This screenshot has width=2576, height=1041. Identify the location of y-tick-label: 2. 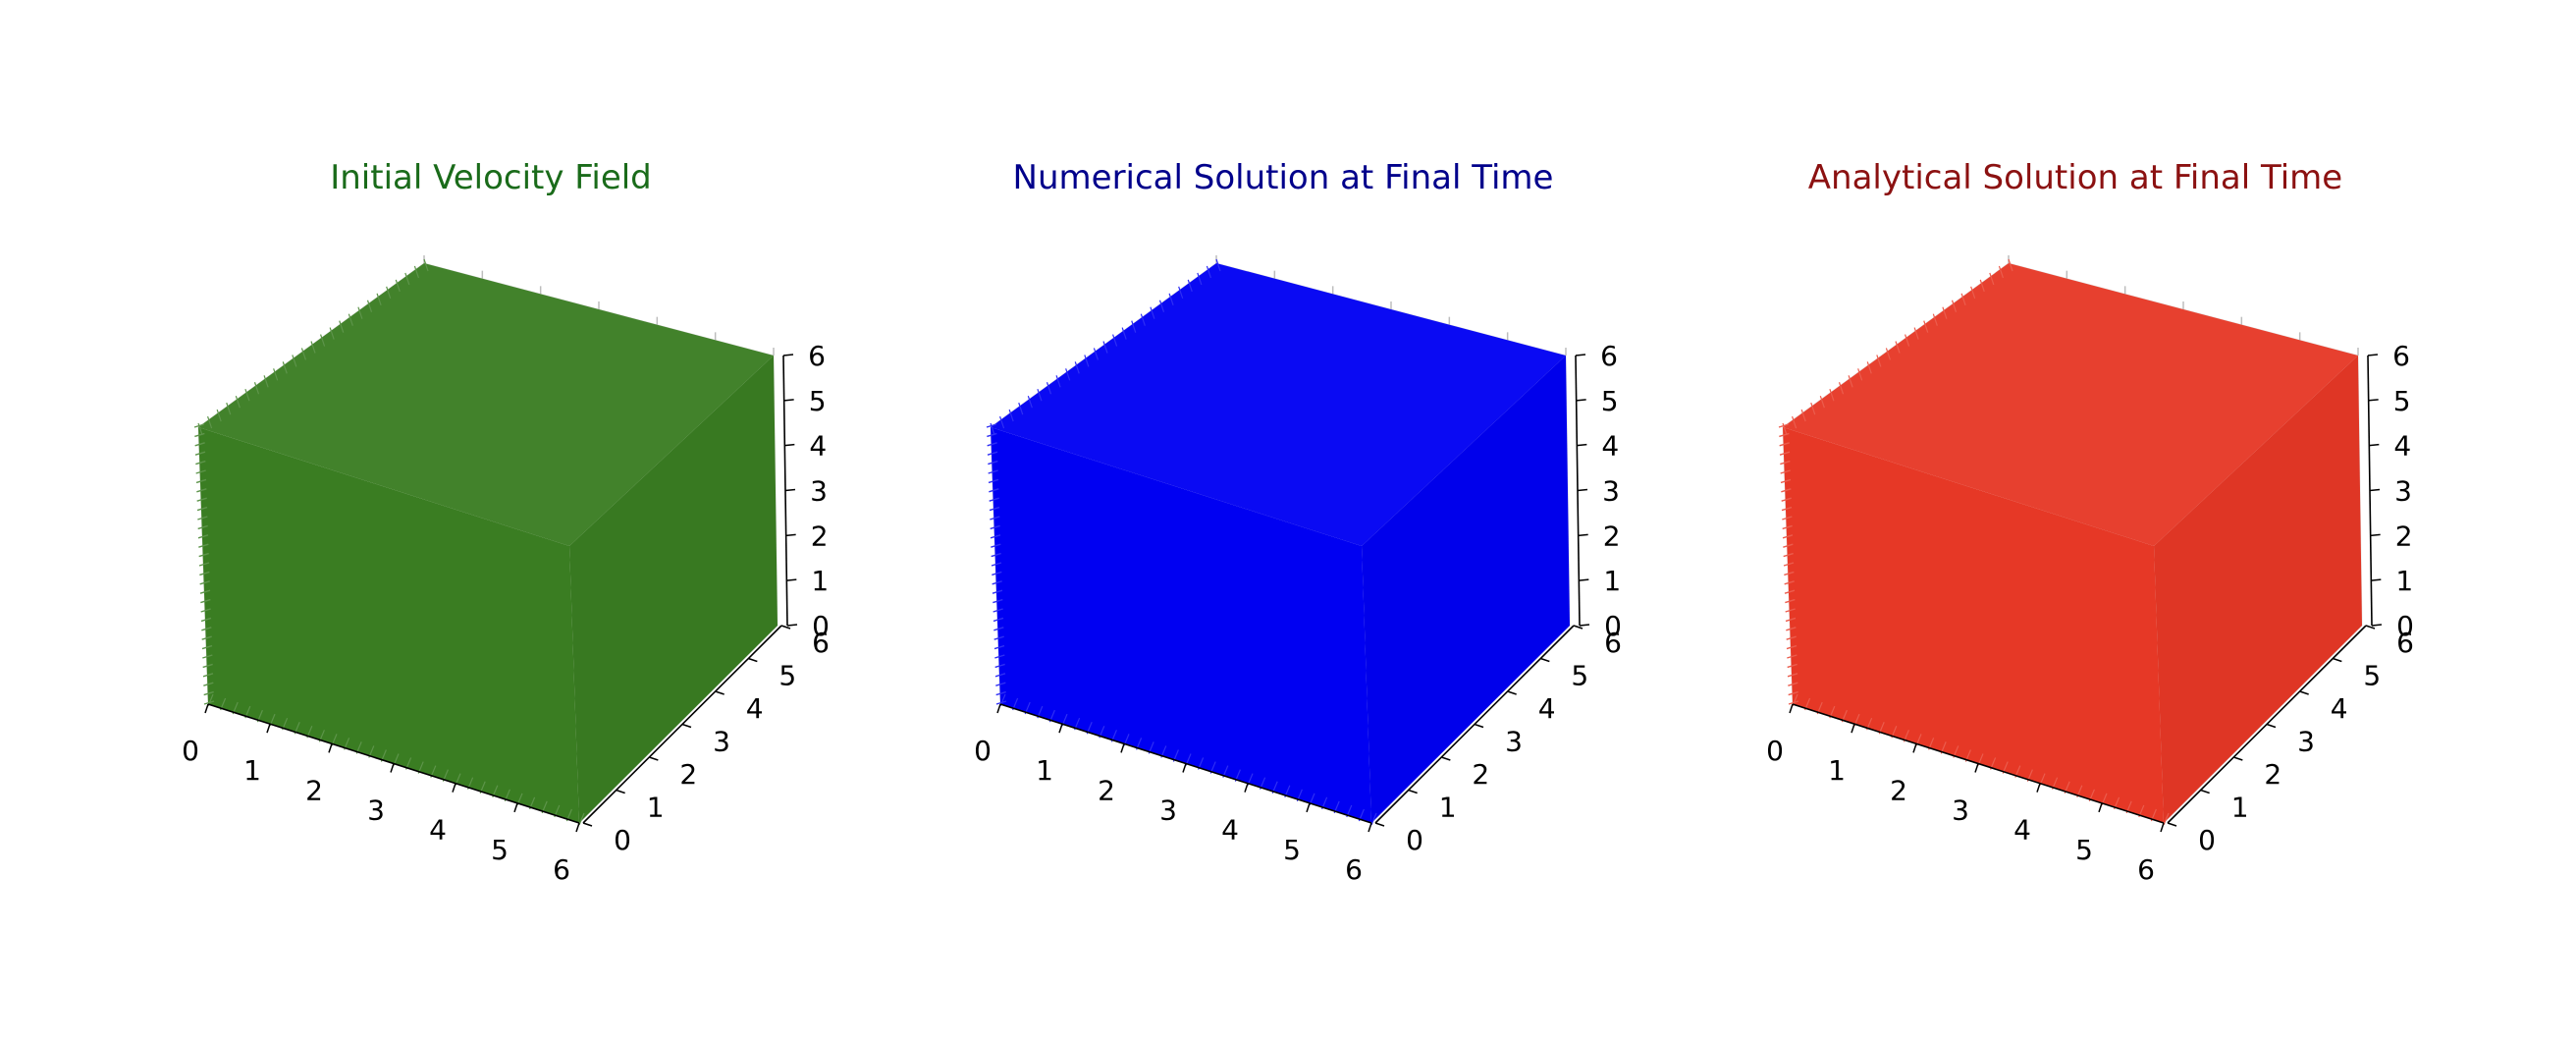
(688, 774).